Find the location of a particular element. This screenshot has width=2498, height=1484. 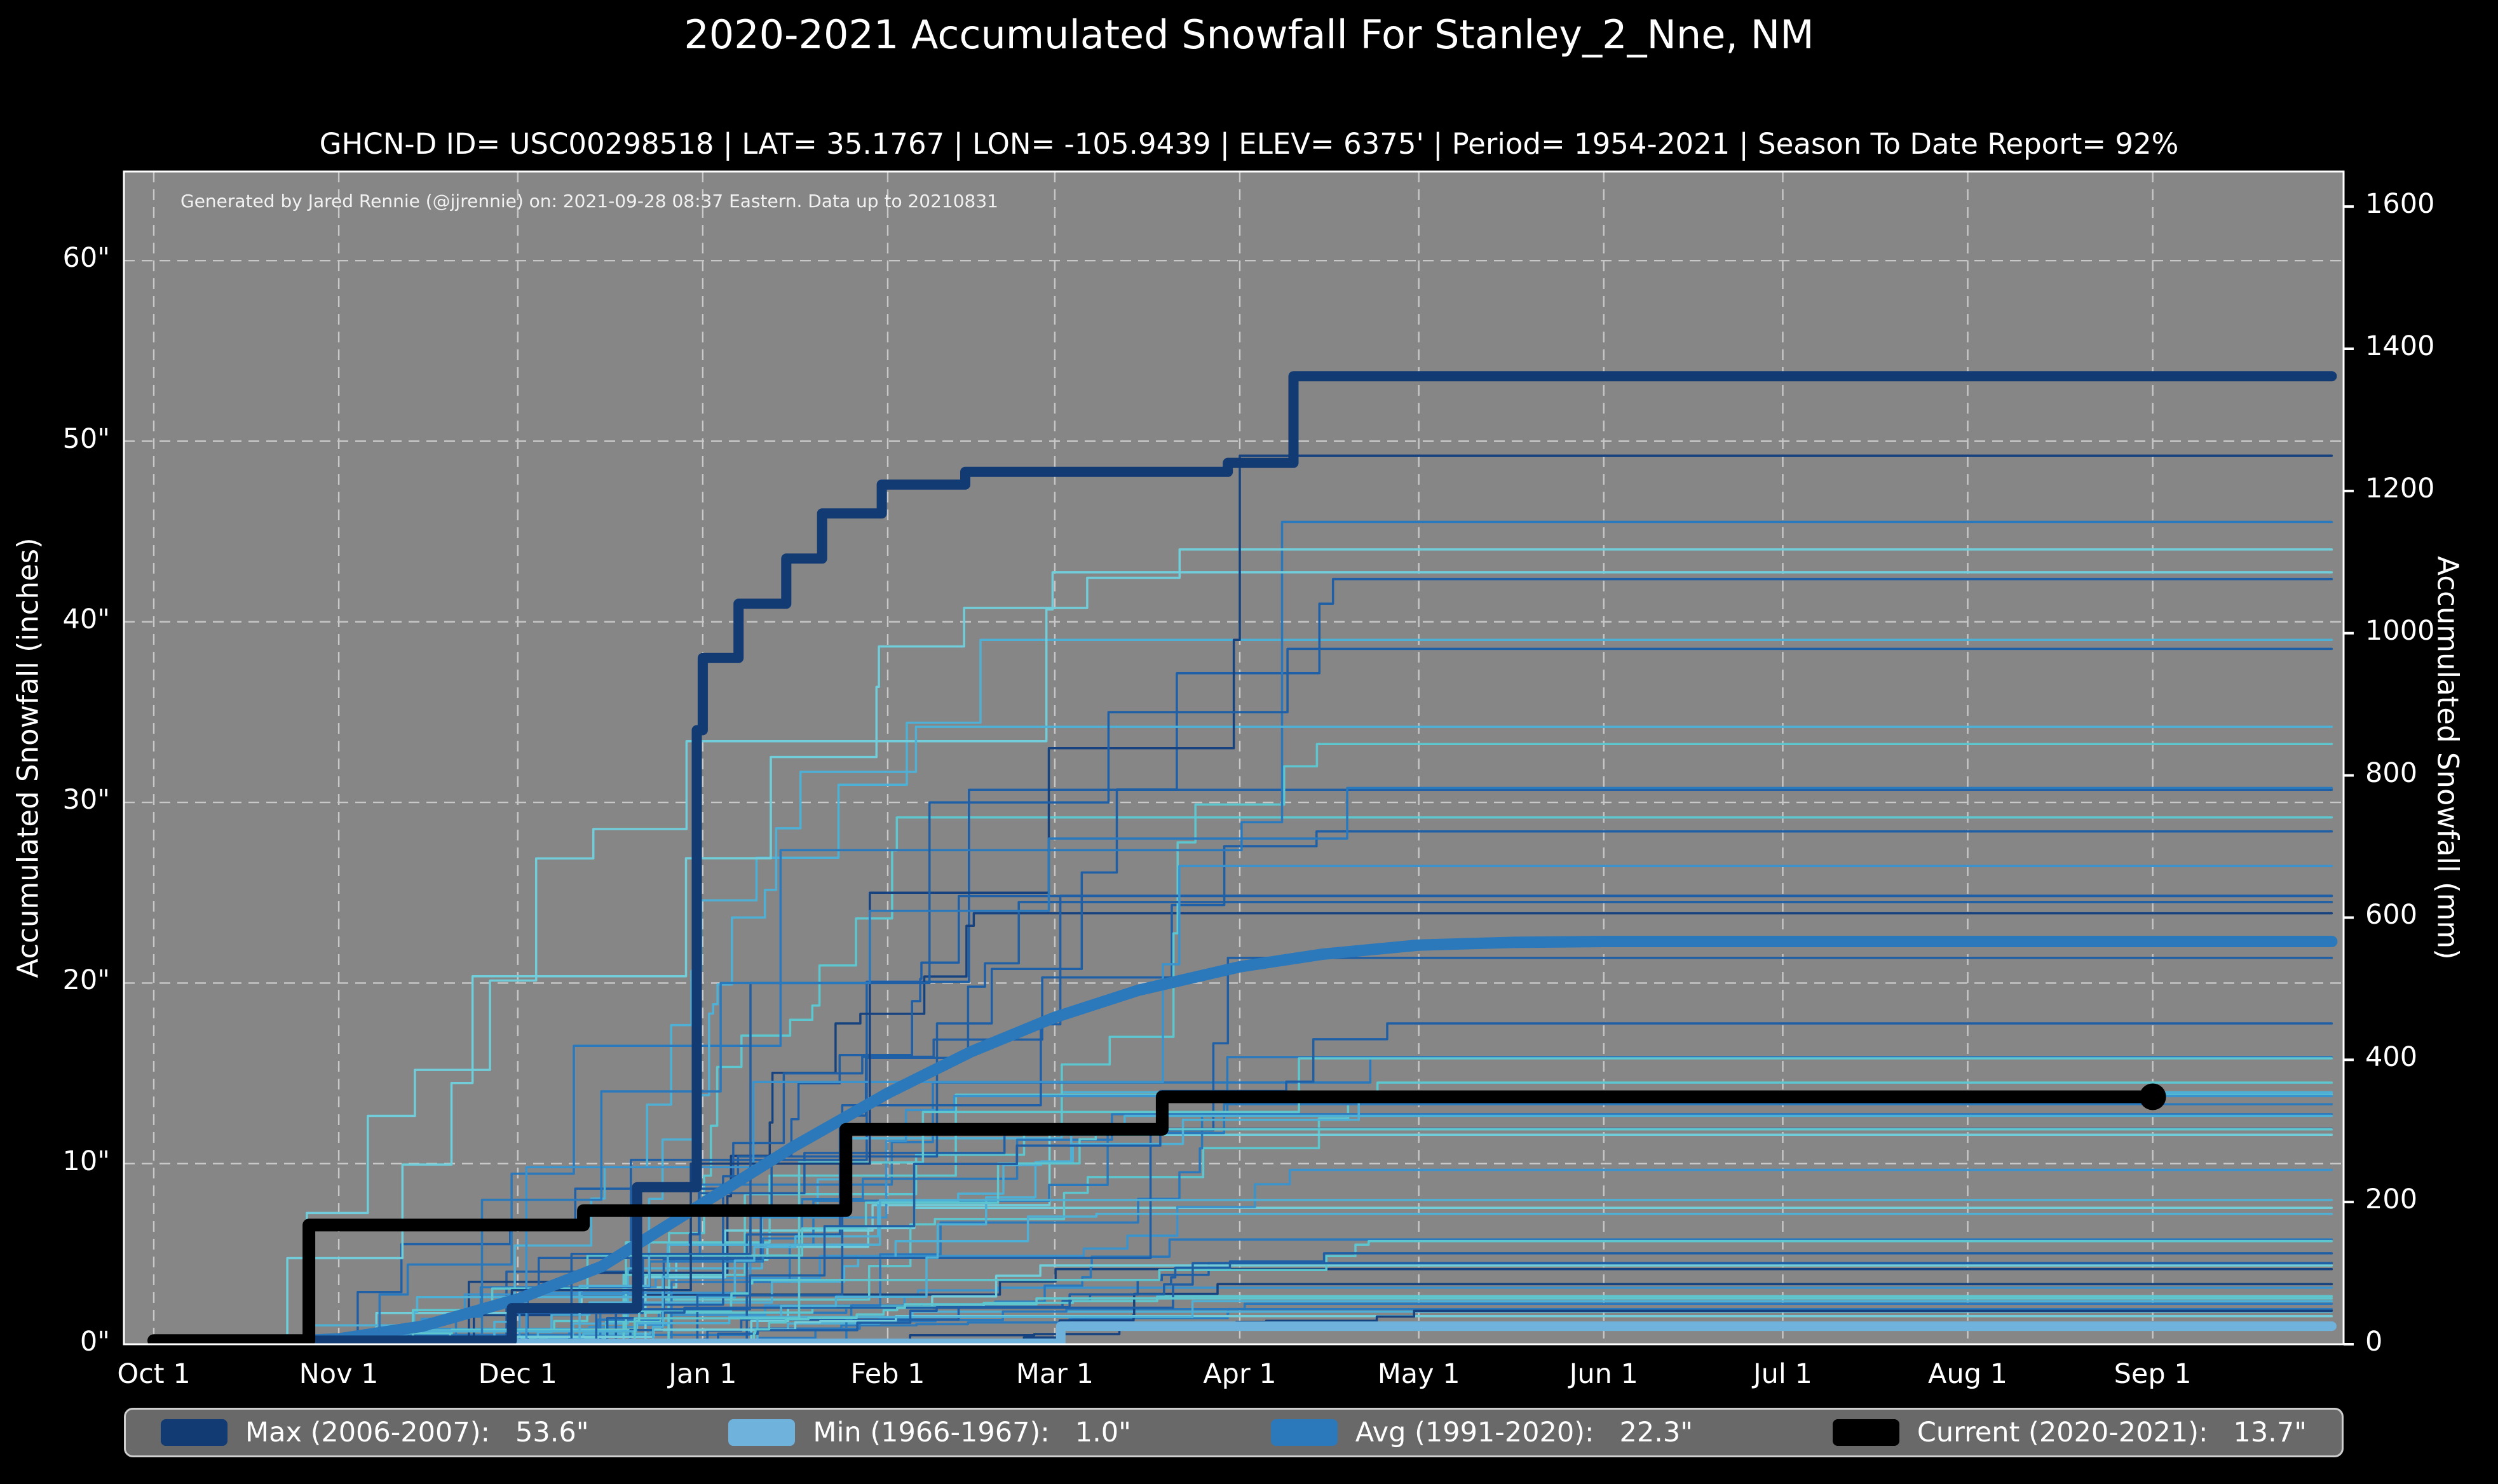

legend-value-min: 1.0" is located at coordinates (1103, 1432).